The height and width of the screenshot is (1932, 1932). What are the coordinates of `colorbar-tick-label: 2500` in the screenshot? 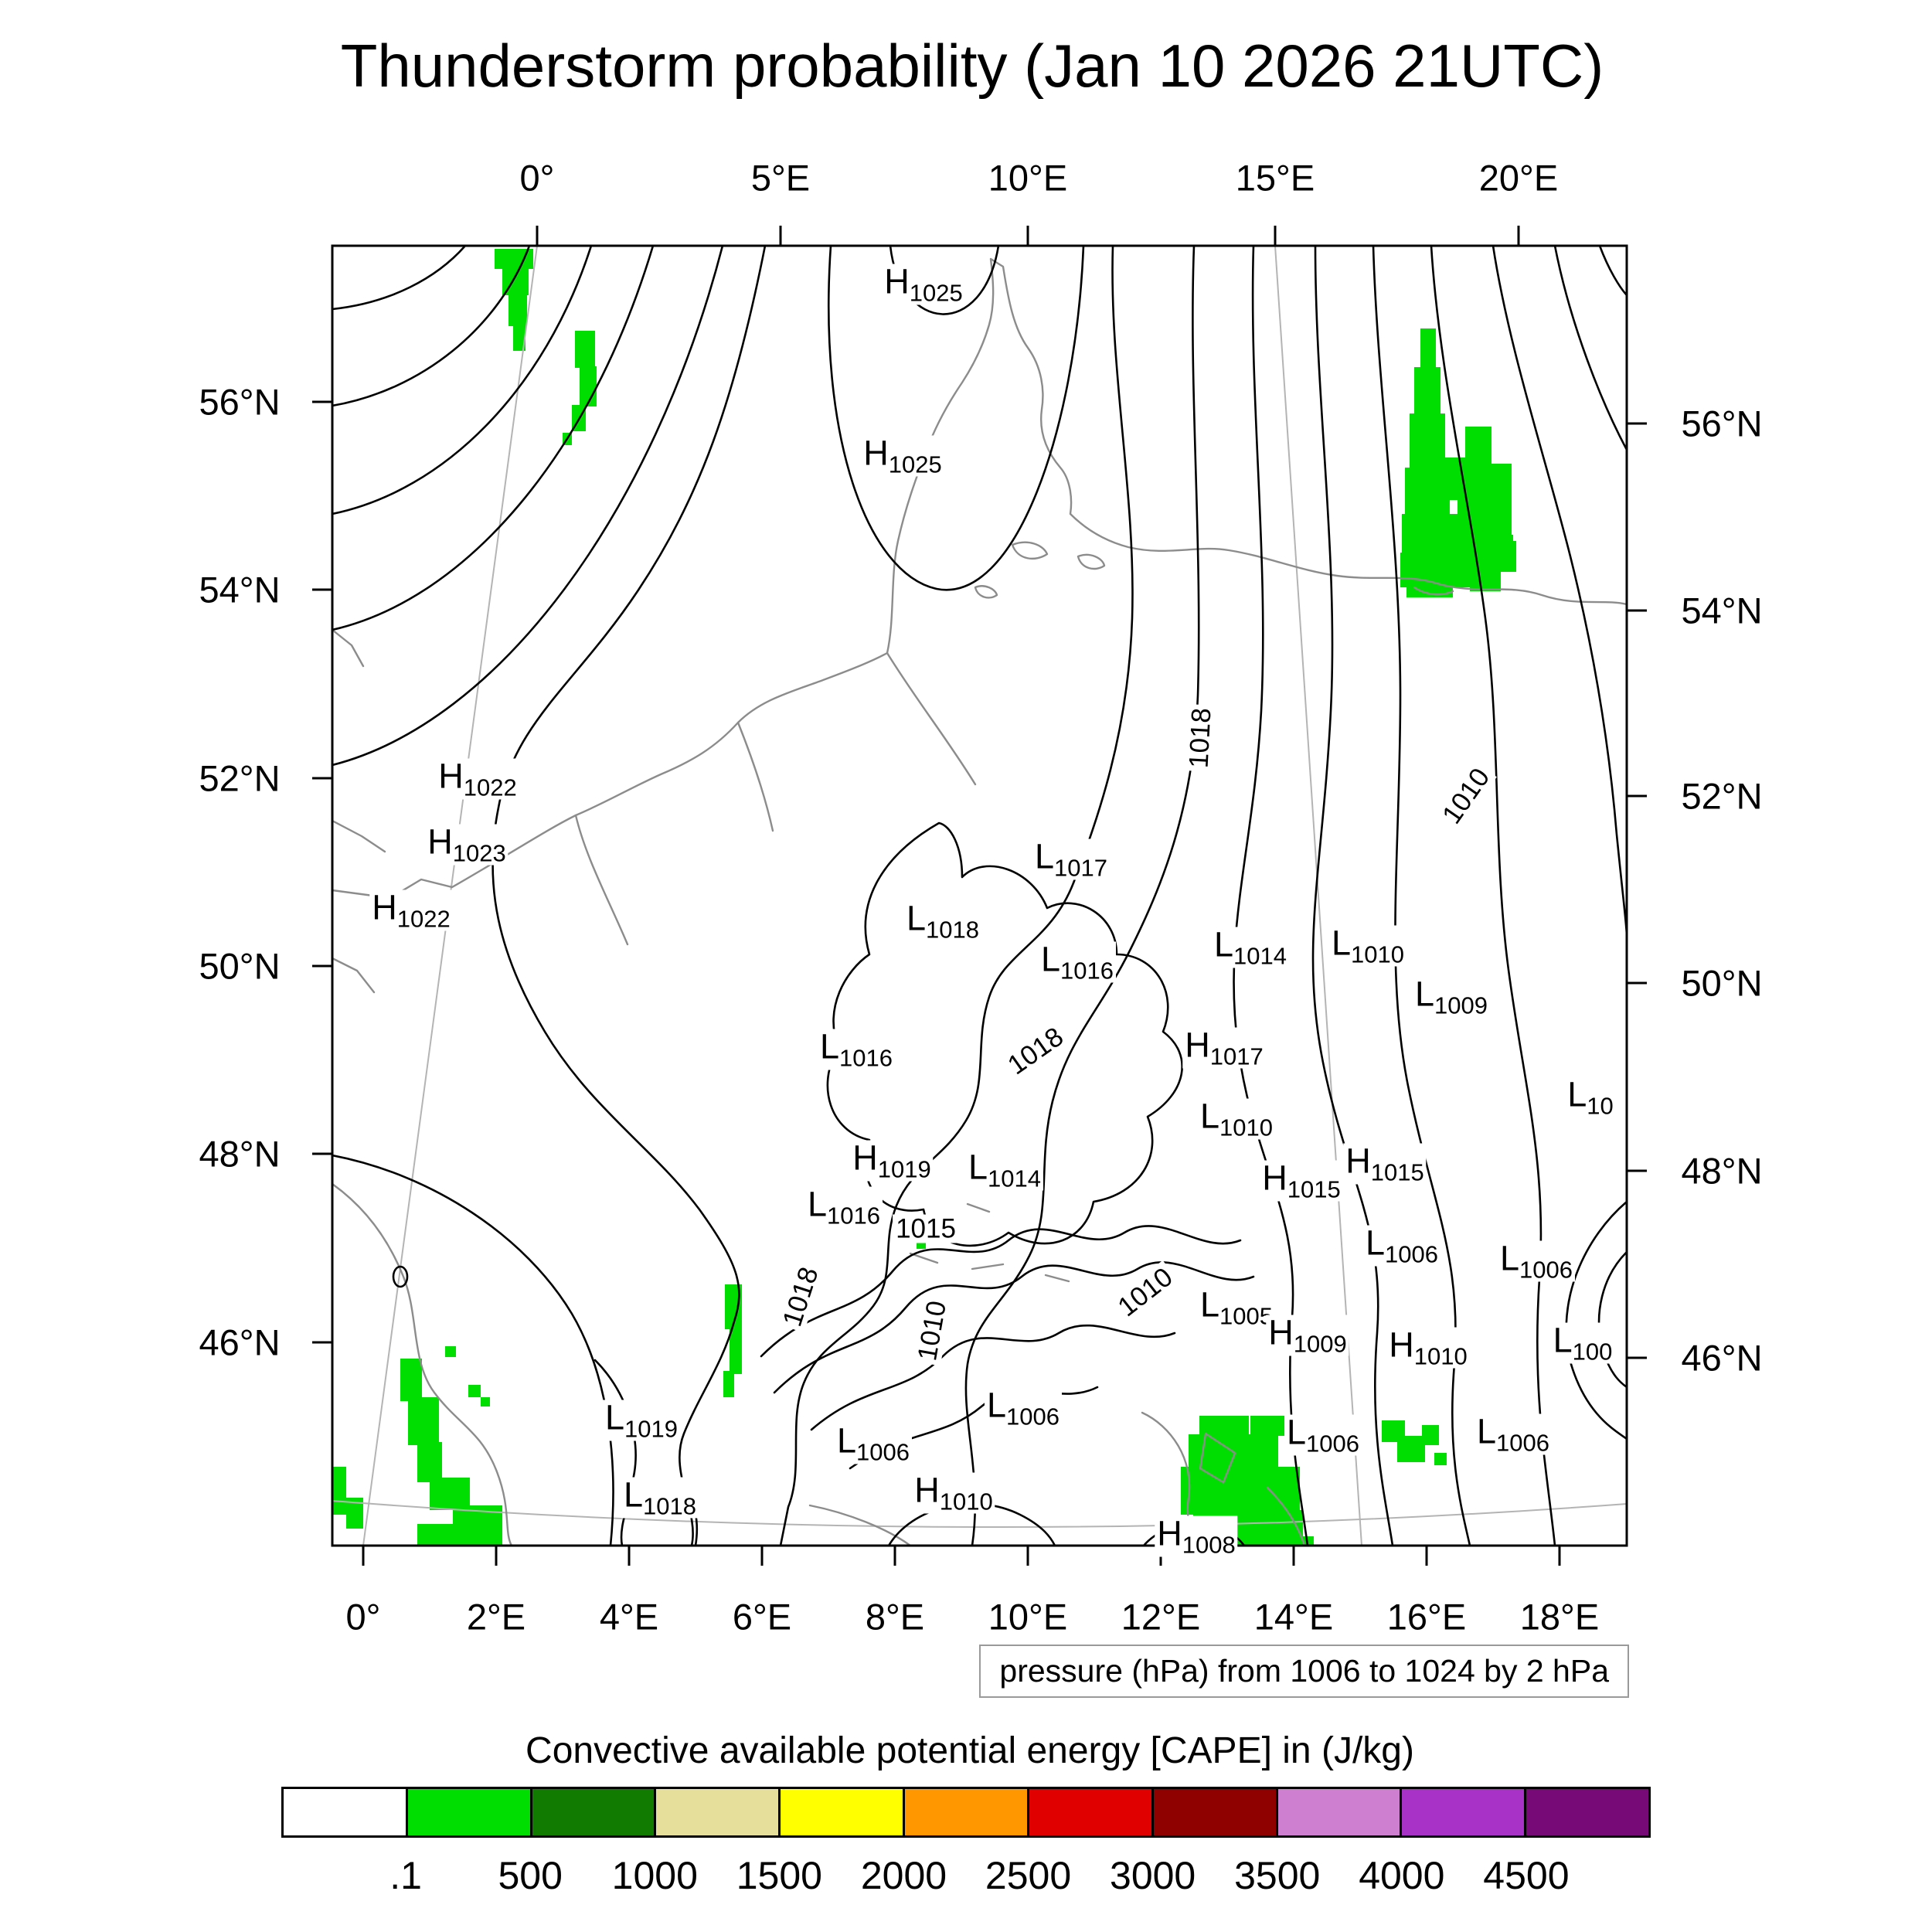 It's located at (1028, 1875).